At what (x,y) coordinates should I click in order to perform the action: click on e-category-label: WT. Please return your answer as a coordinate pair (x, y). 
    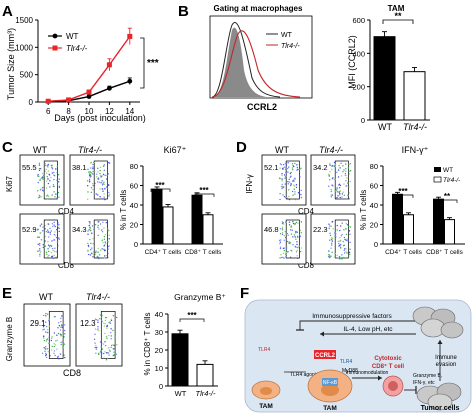
    Looking at the image, I should click on (181, 393).